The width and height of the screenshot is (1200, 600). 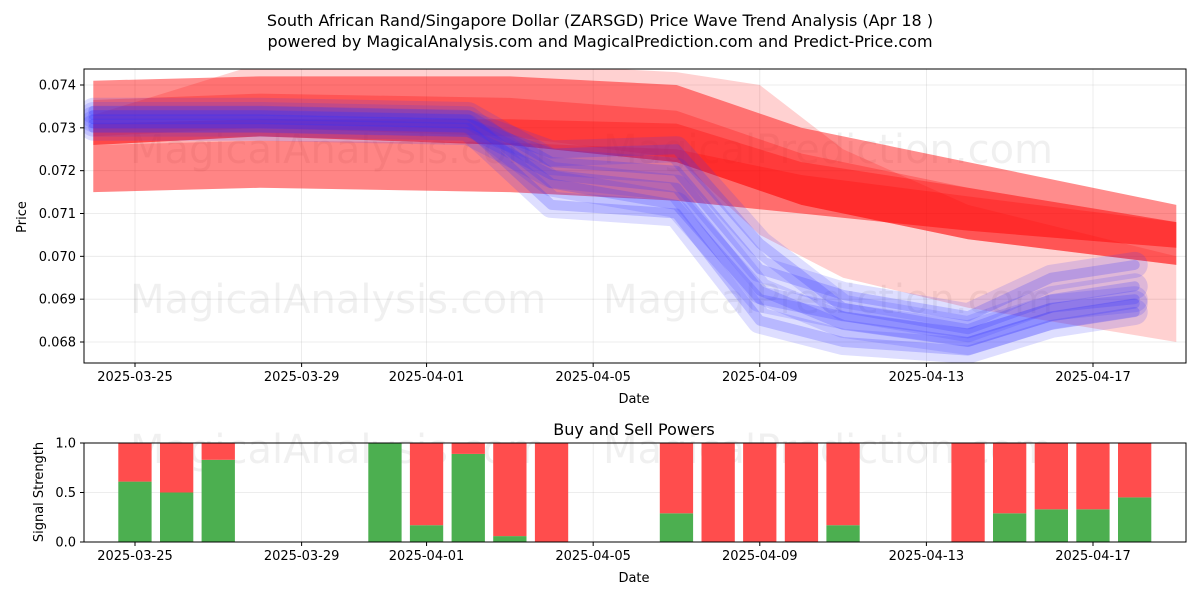 What do you see at coordinates (760, 556) in the screenshot?
I see `bottom-x-tick-label: 2025-04-09` at bounding box center [760, 556].